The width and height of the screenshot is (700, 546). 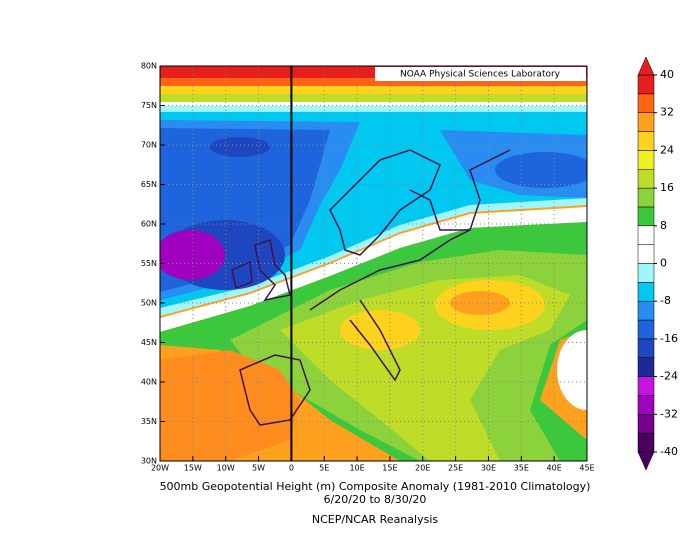 What do you see at coordinates (149, 66) in the screenshot?
I see `lat-label: 80N` at bounding box center [149, 66].